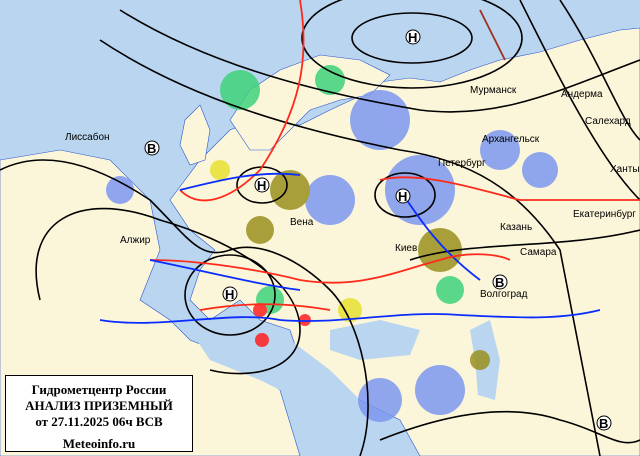 The width and height of the screenshot is (640, 456). What do you see at coordinates (604, 214) in the screenshot?
I see `city-ekaterinburg: Екатеринбург` at bounding box center [604, 214].